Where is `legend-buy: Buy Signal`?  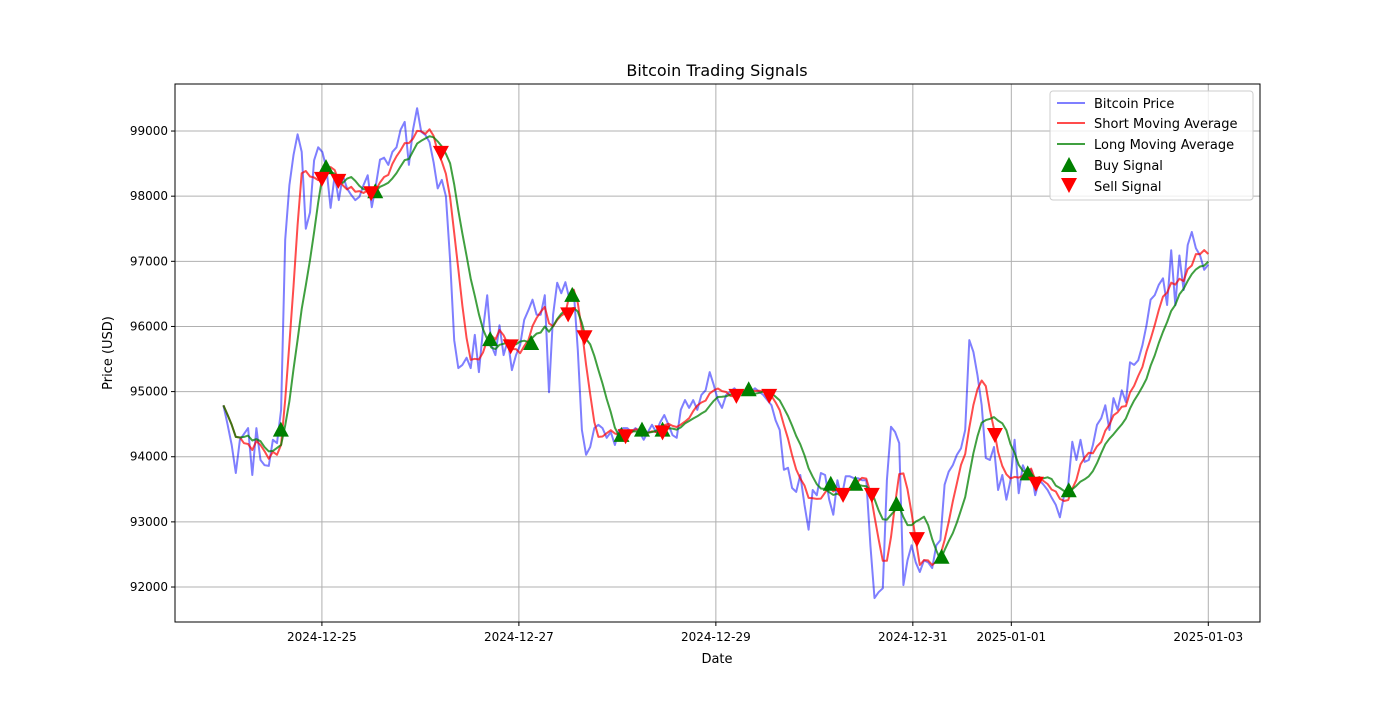
legend-buy: Buy Signal is located at coordinates (1128, 166).